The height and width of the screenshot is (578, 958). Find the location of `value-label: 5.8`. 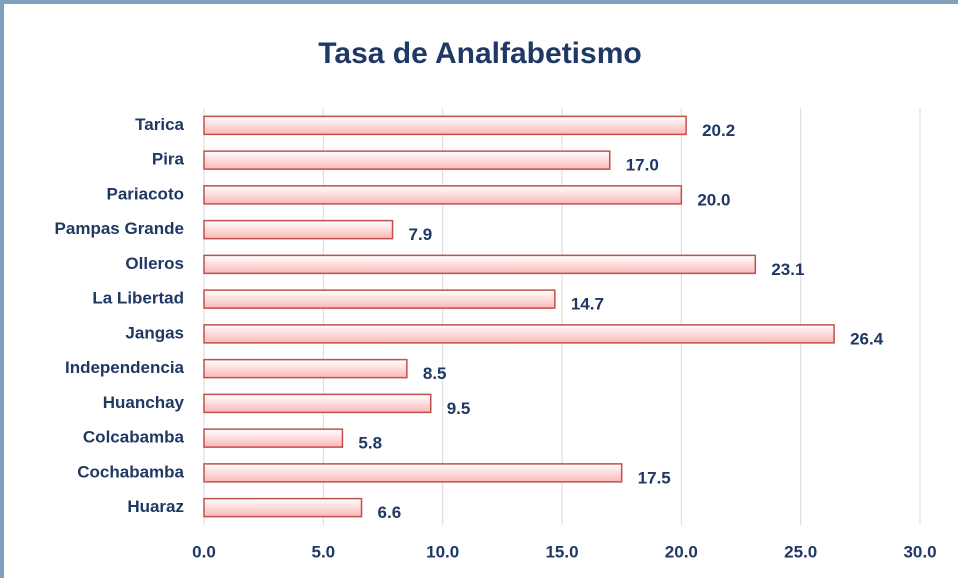

value-label: 5.8 is located at coordinates (370, 443).